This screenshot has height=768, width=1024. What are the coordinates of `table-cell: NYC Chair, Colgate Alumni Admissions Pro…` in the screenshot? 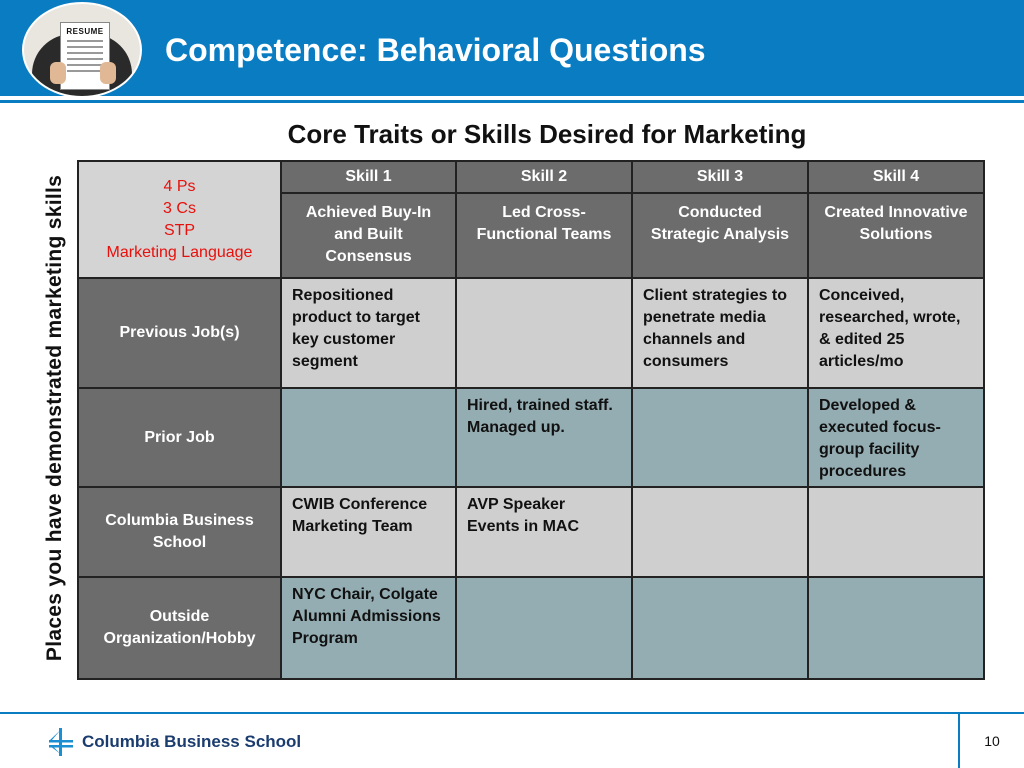 It's located at (368, 628).